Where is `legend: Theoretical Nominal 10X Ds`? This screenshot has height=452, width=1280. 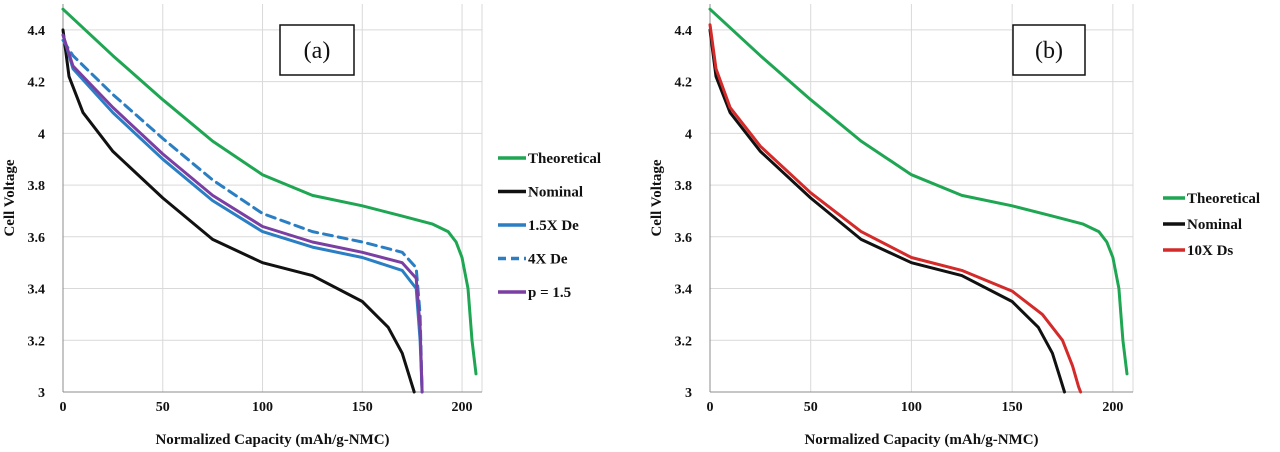 legend: Theoretical Nominal 10X Ds is located at coordinates (1211, 225).